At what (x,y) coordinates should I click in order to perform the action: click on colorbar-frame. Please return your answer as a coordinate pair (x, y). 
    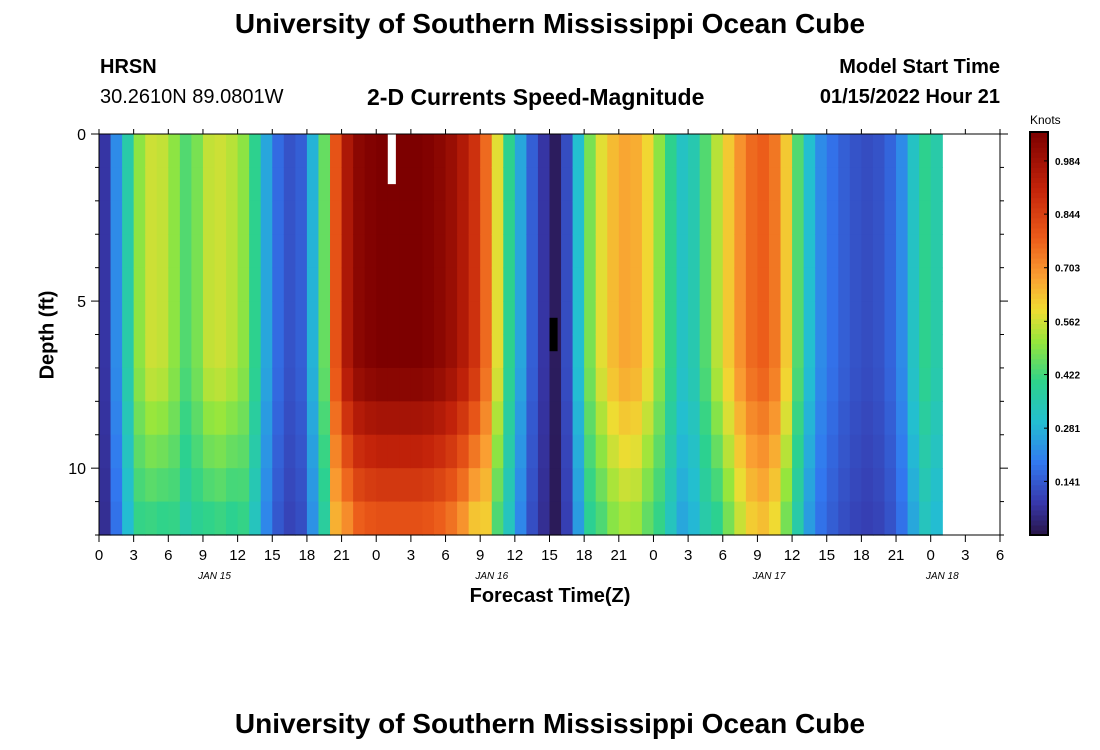
    Looking at the image, I should click on (1039, 333).